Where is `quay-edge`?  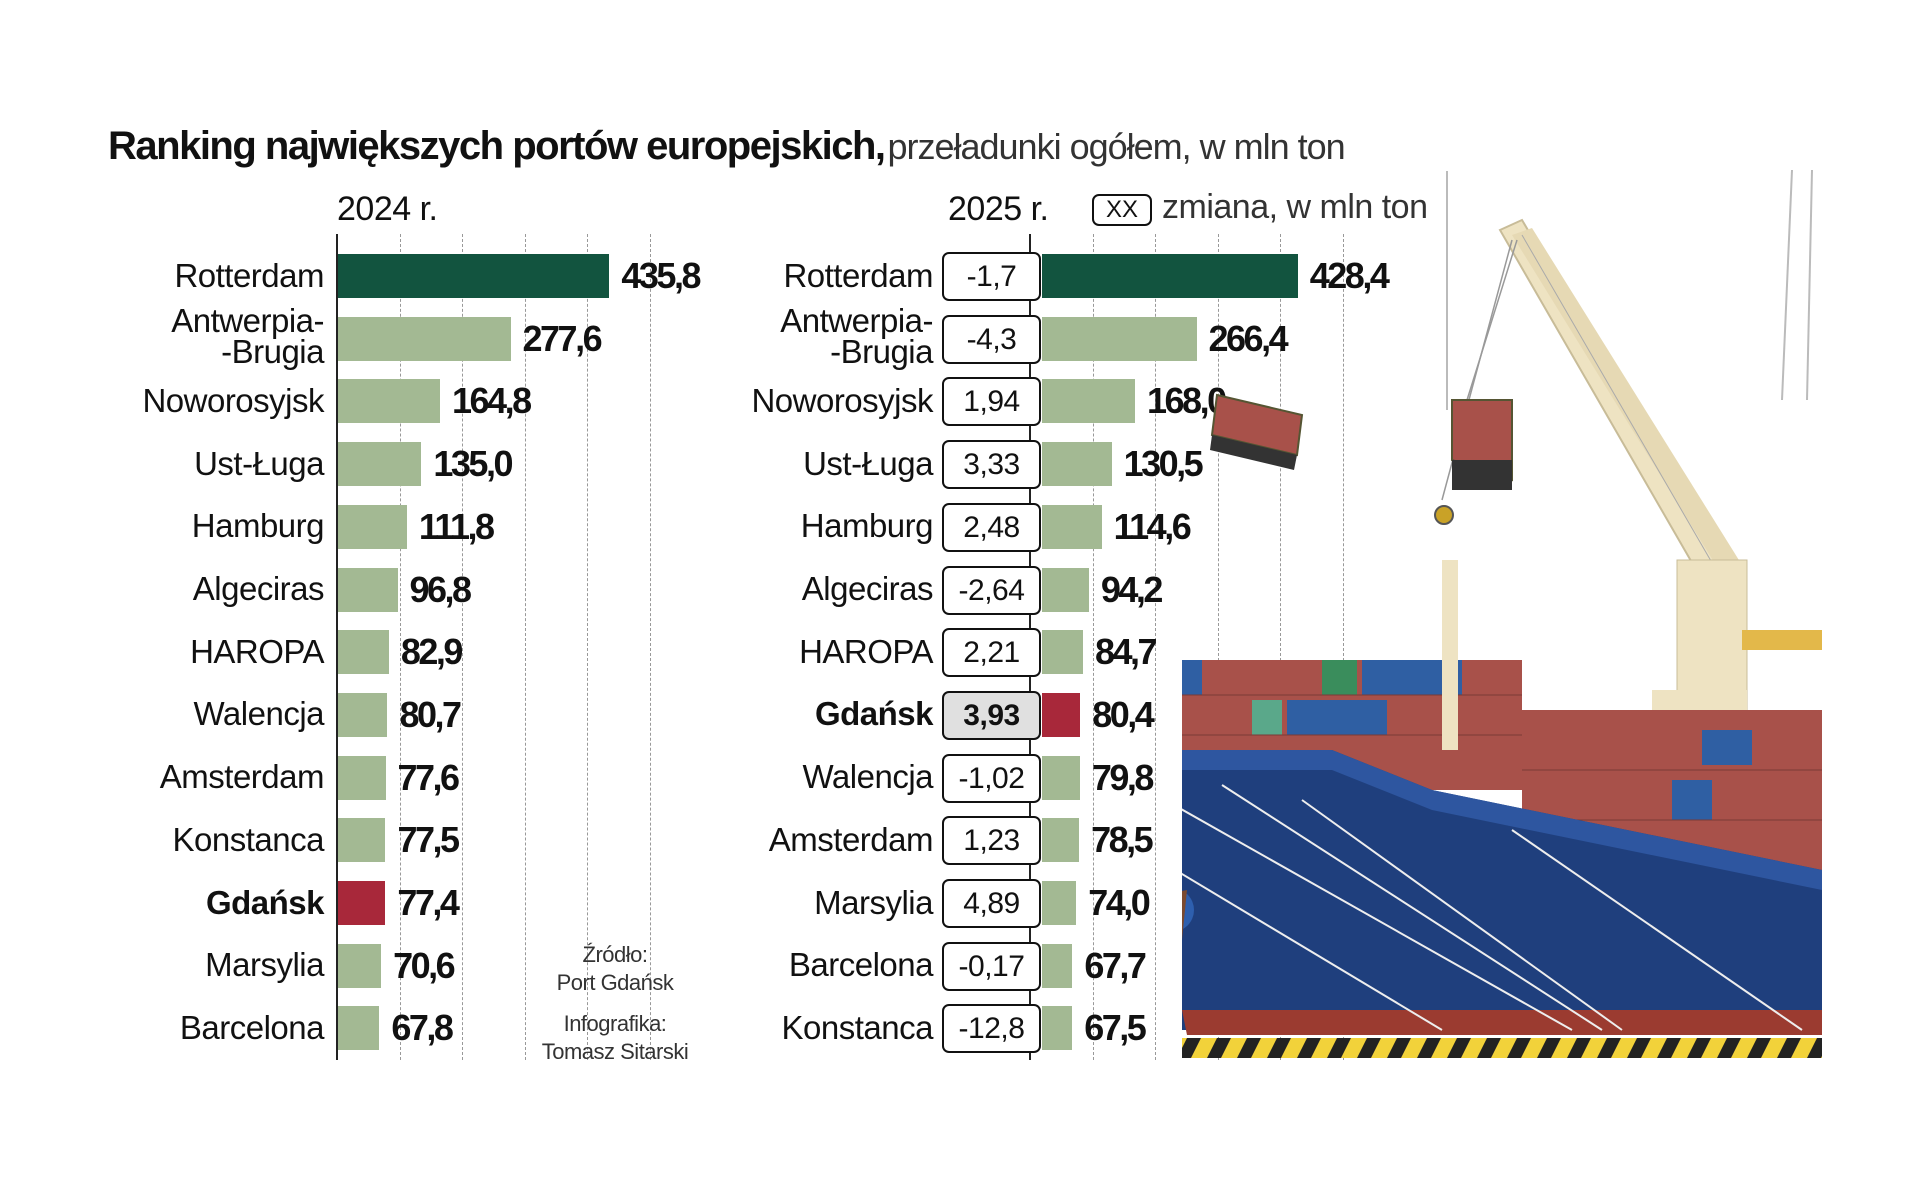
quay-edge is located at coordinates (1502, 1048).